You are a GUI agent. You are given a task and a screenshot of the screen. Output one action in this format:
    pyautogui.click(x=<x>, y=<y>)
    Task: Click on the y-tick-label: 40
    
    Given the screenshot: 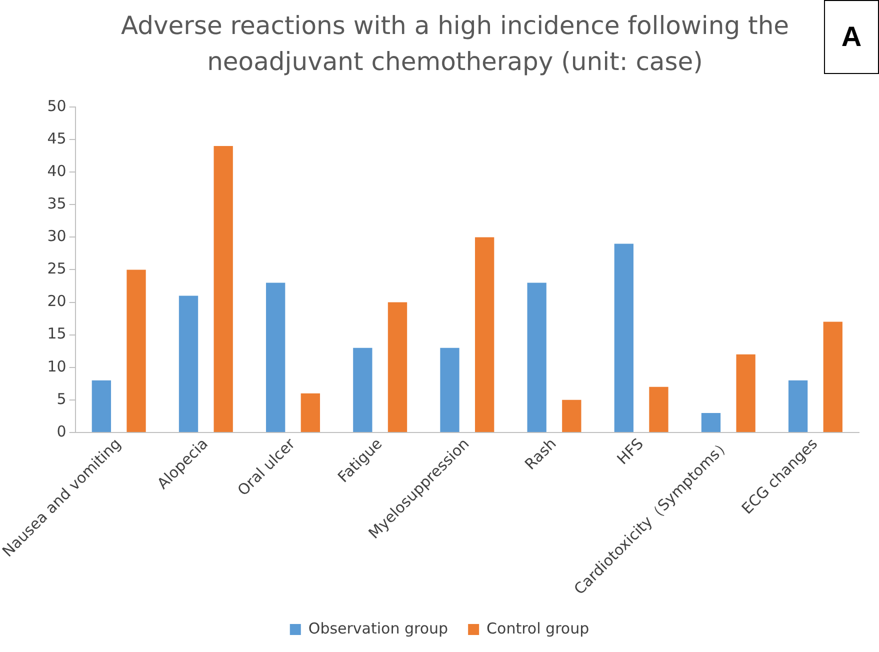 What is the action you would take?
    pyautogui.click(x=56, y=171)
    